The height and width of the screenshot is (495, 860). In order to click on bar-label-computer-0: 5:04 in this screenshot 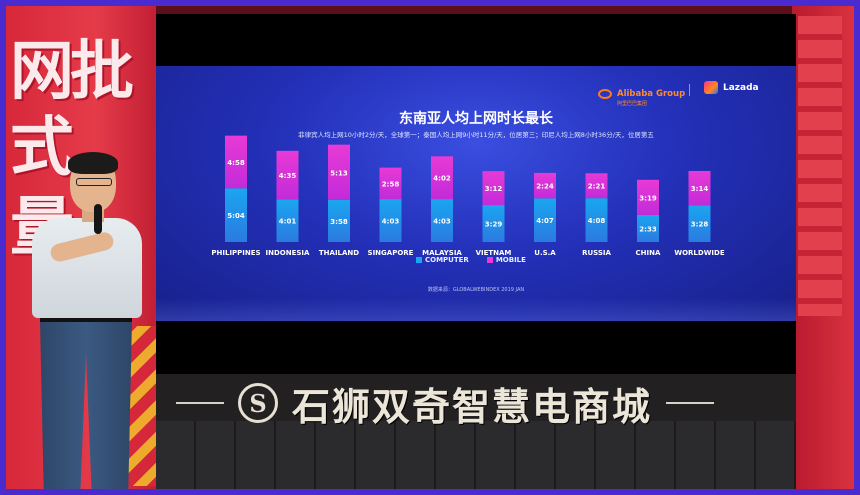, I will do `click(236, 216)`.